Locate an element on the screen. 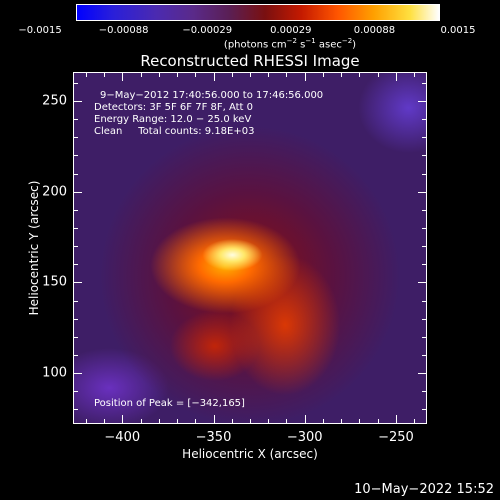  colorbar-tick-label: −0.00088 is located at coordinates (123, 30).